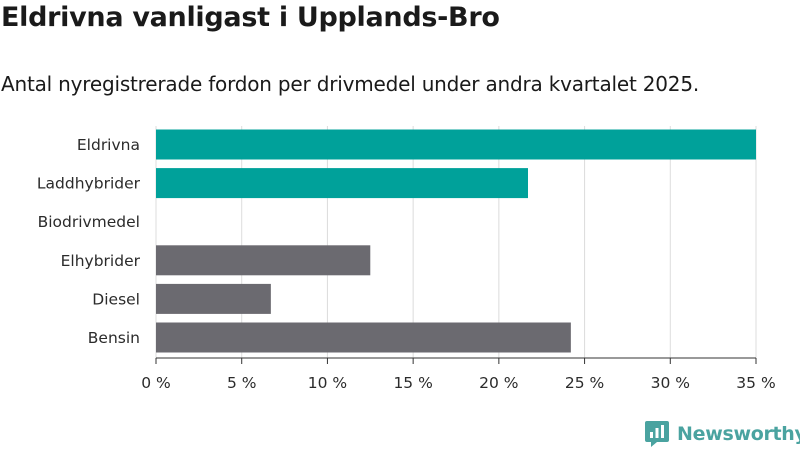 This screenshot has width=800, height=450. What do you see at coordinates (156, 383) in the screenshot?
I see `x-tick-label: 0 %` at bounding box center [156, 383].